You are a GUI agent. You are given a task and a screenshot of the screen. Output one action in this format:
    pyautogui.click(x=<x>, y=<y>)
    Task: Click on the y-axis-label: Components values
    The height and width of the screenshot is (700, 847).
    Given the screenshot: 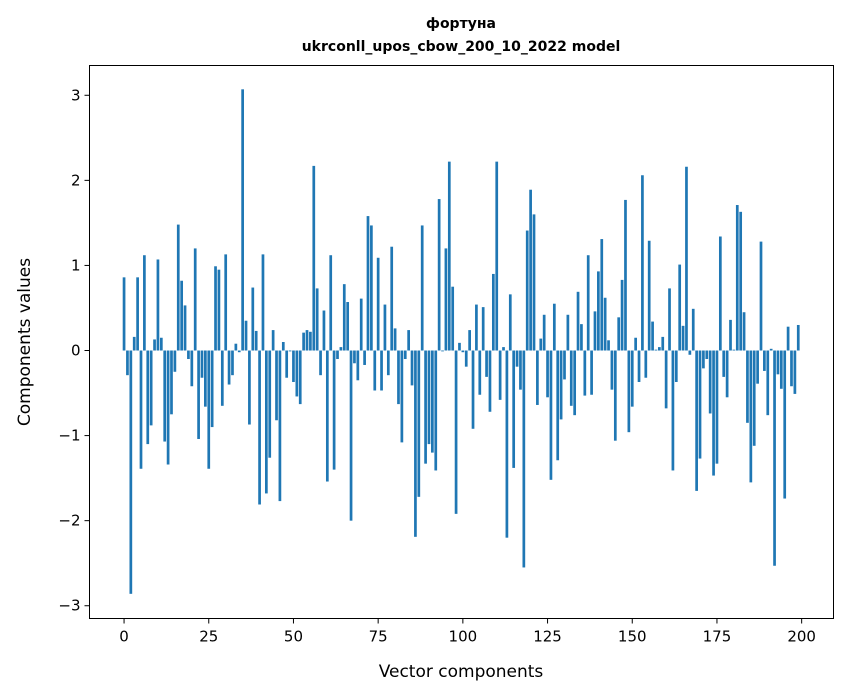 What is the action you would take?
    pyautogui.click(x=25, y=342)
    